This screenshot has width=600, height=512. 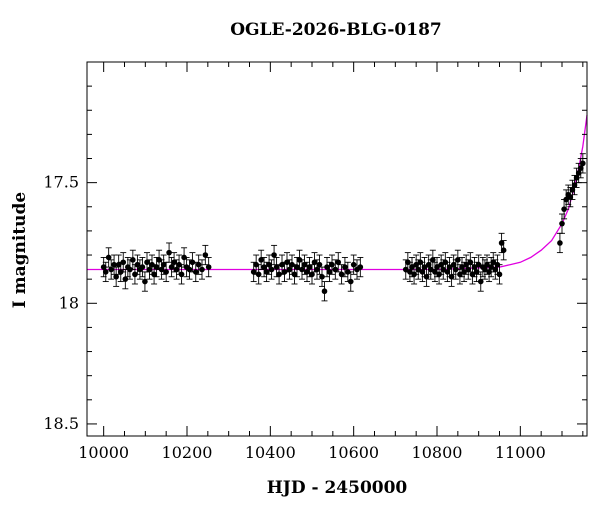 What do you see at coordinates (336, 30) in the screenshot?
I see `chart-title: OGLE-2026-BLG-0187` at bounding box center [336, 30].